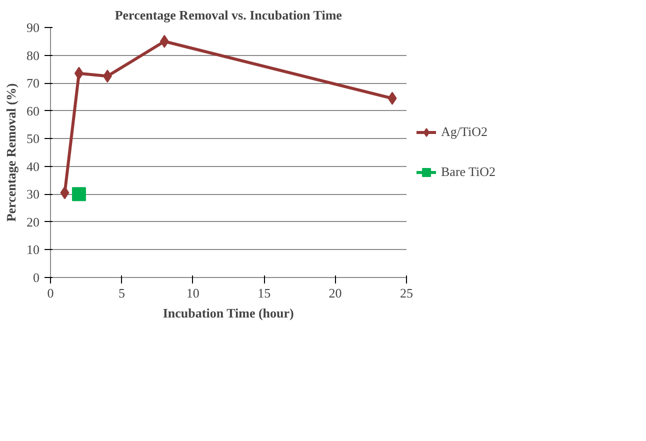  I want to click on legend-label: Bare TiO2, so click(468, 172).